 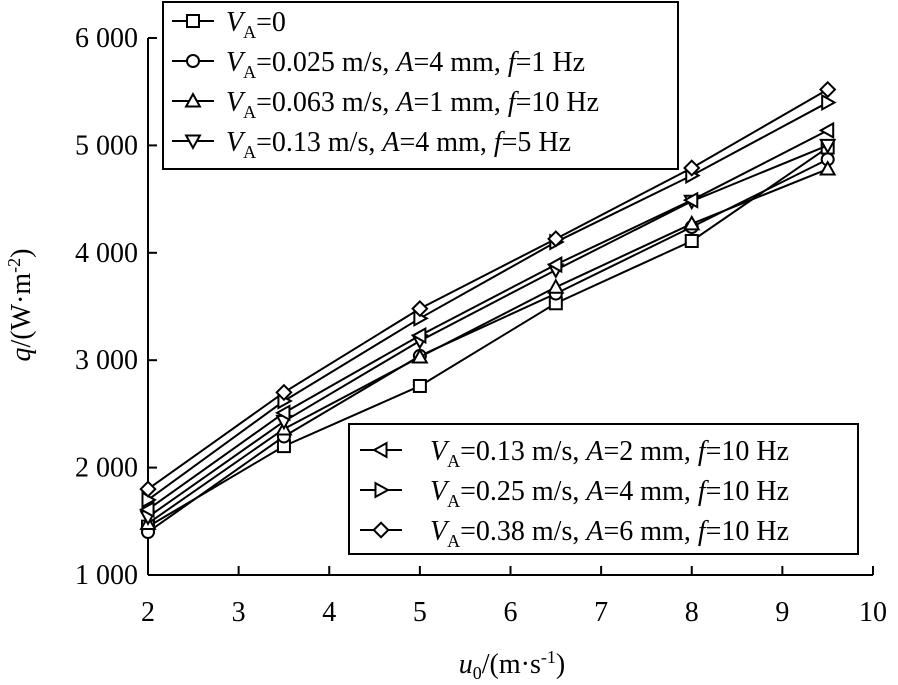 I want to click on x-tick-label: 8, so click(x=692, y=612).